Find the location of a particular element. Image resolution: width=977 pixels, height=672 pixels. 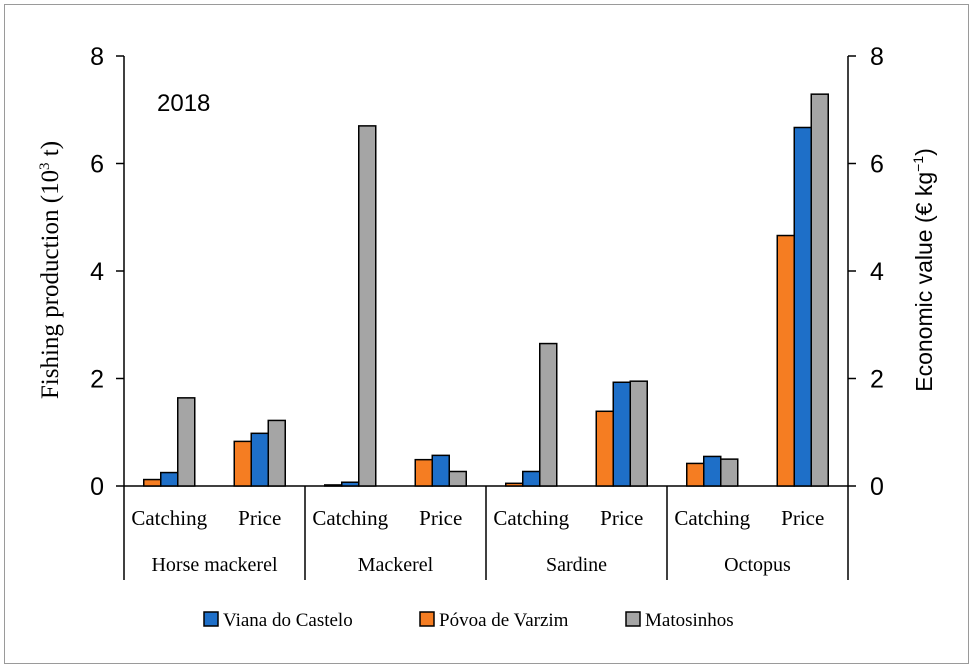

y-tick-label-right: 6 is located at coordinates (877, 165).